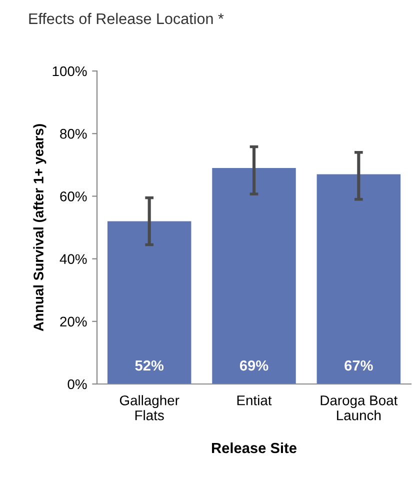  I want to click on data-label: 67%, so click(358, 365).